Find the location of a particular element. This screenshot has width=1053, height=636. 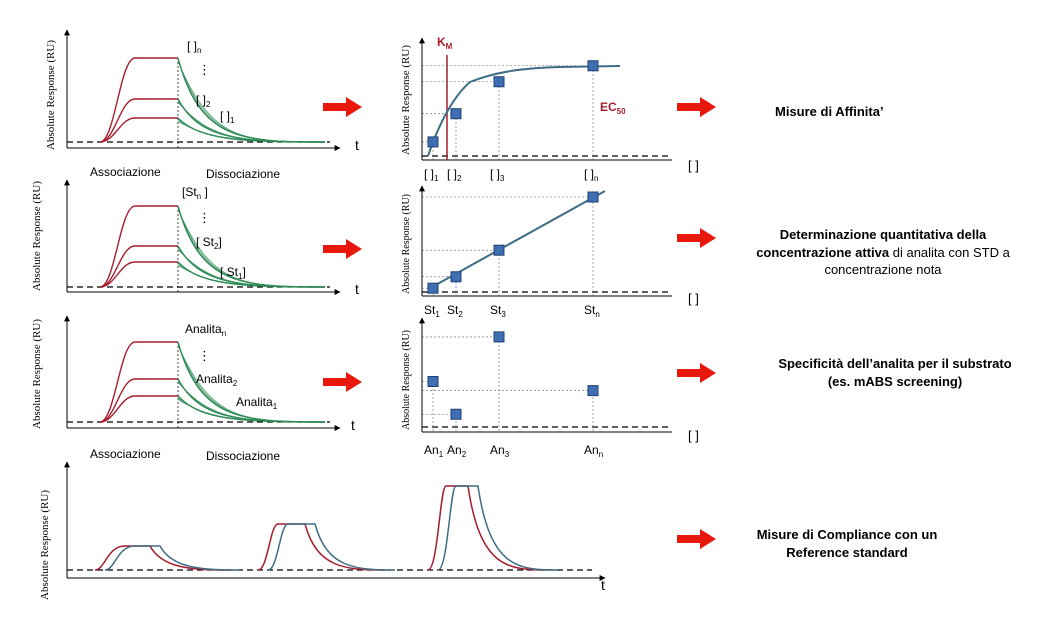

km-text: K is located at coordinates (441, 42).